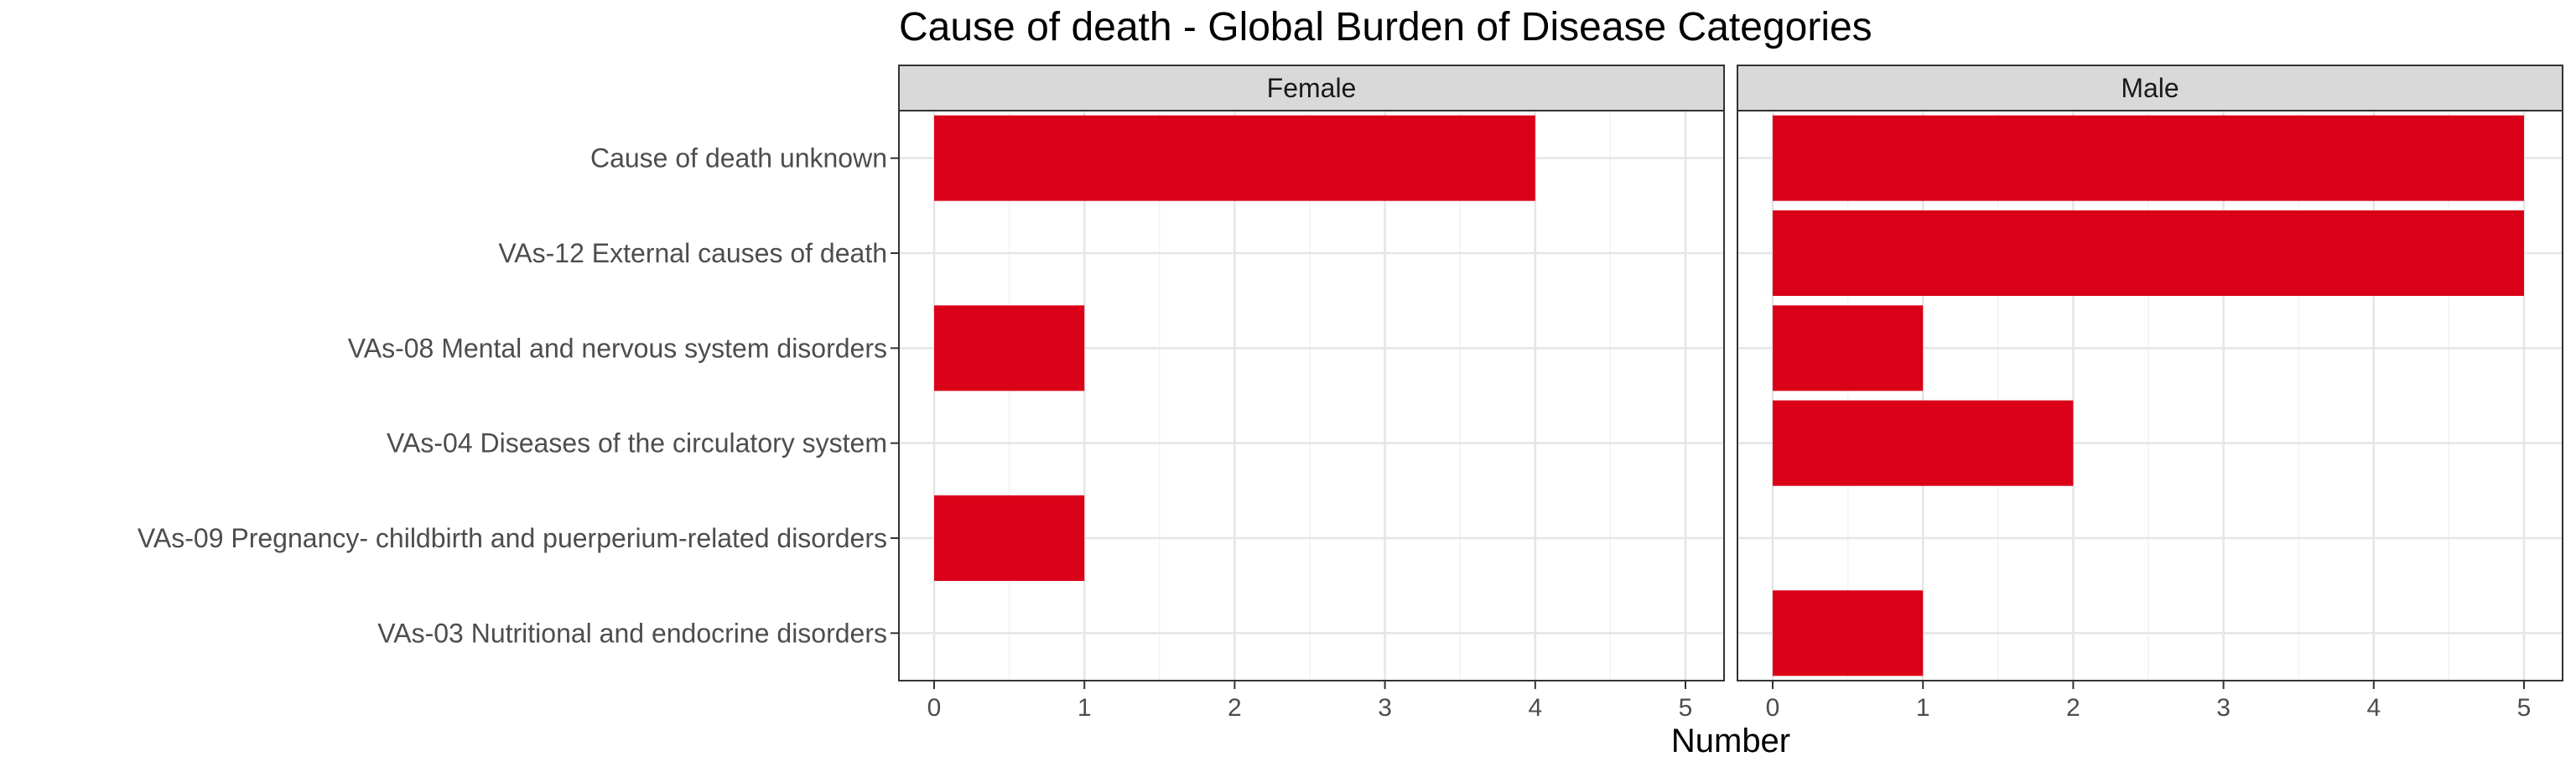 The image size is (2576, 772). What do you see at coordinates (1312, 88) in the screenshot?
I see `facet-label: Female` at bounding box center [1312, 88].